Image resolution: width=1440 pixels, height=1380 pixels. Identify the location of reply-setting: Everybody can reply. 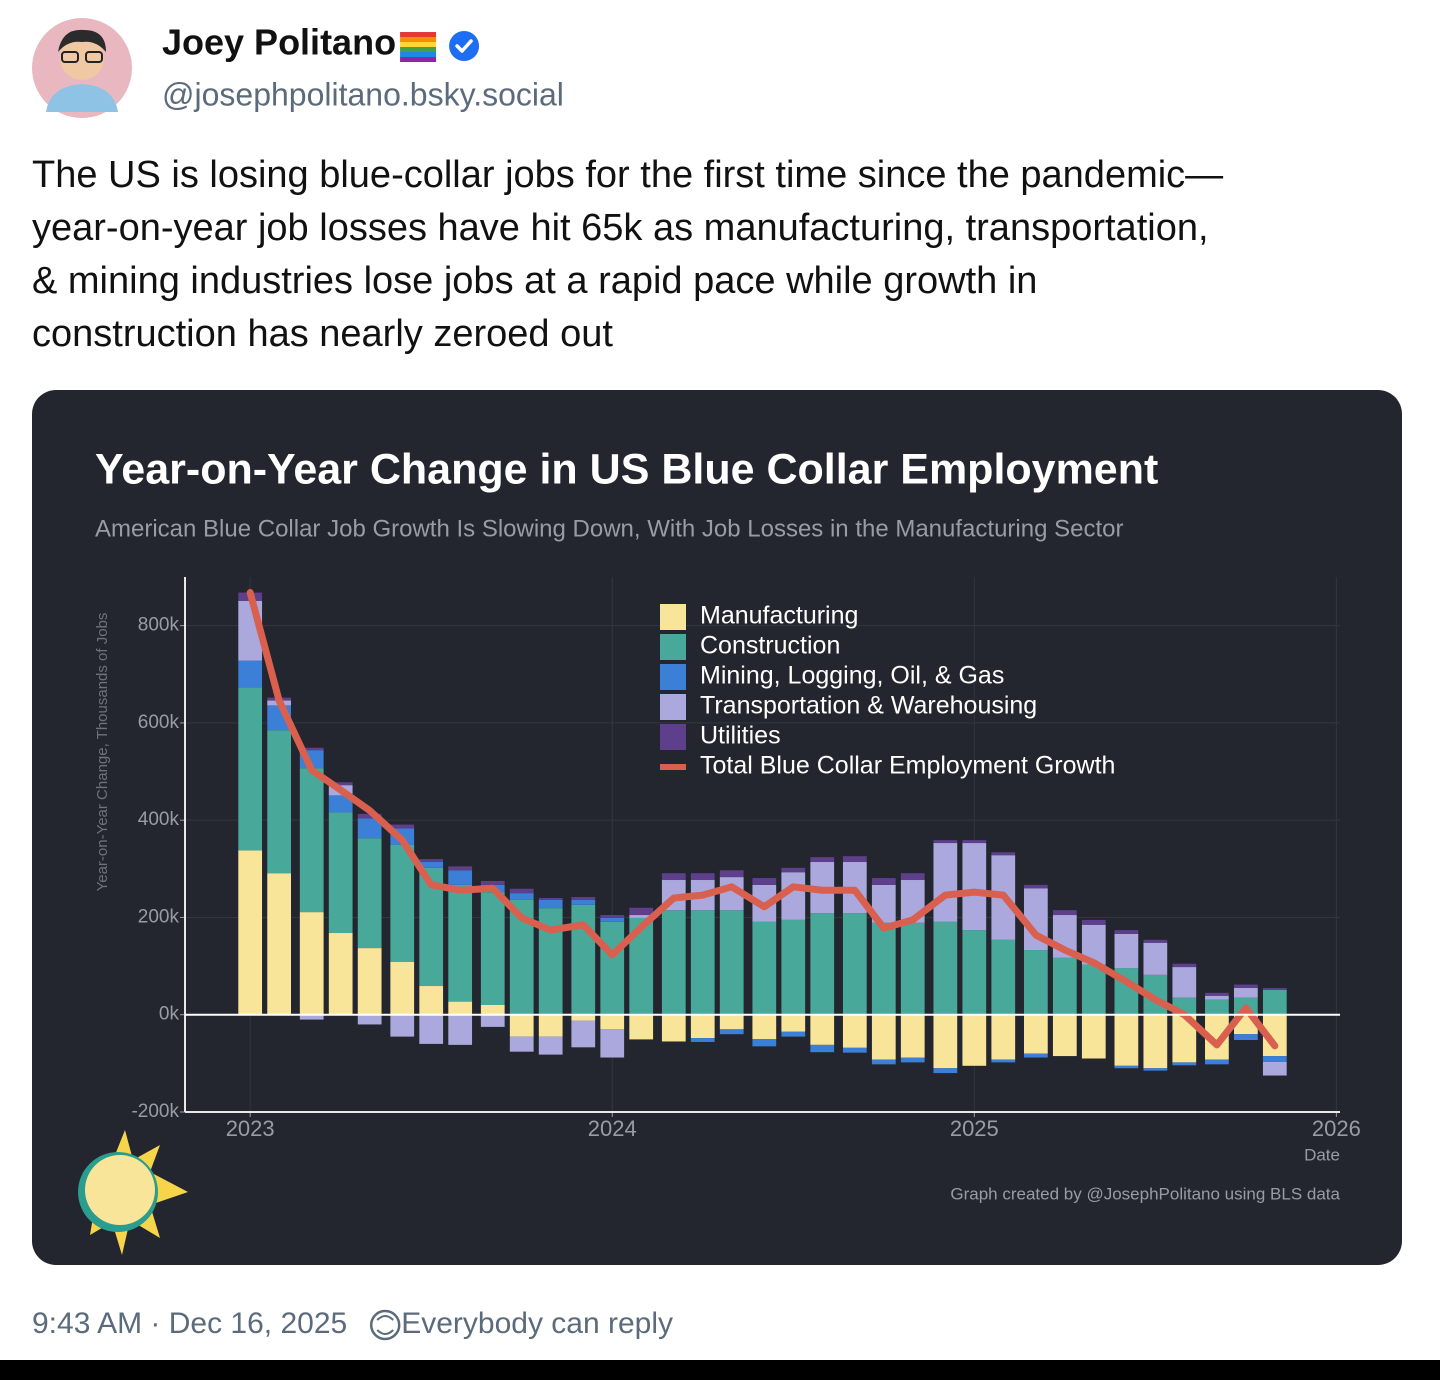
(537, 1323).